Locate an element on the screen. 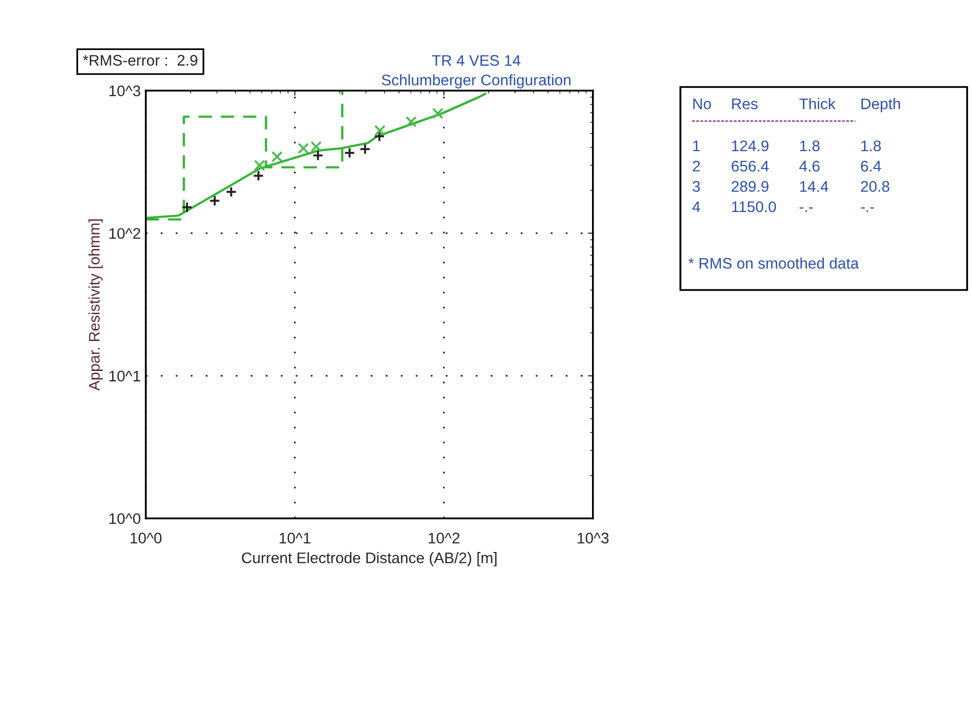 The width and height of the screenshot is (972, 725). text: *RMS-error : 2.9 is located at coordinates (140, 60).